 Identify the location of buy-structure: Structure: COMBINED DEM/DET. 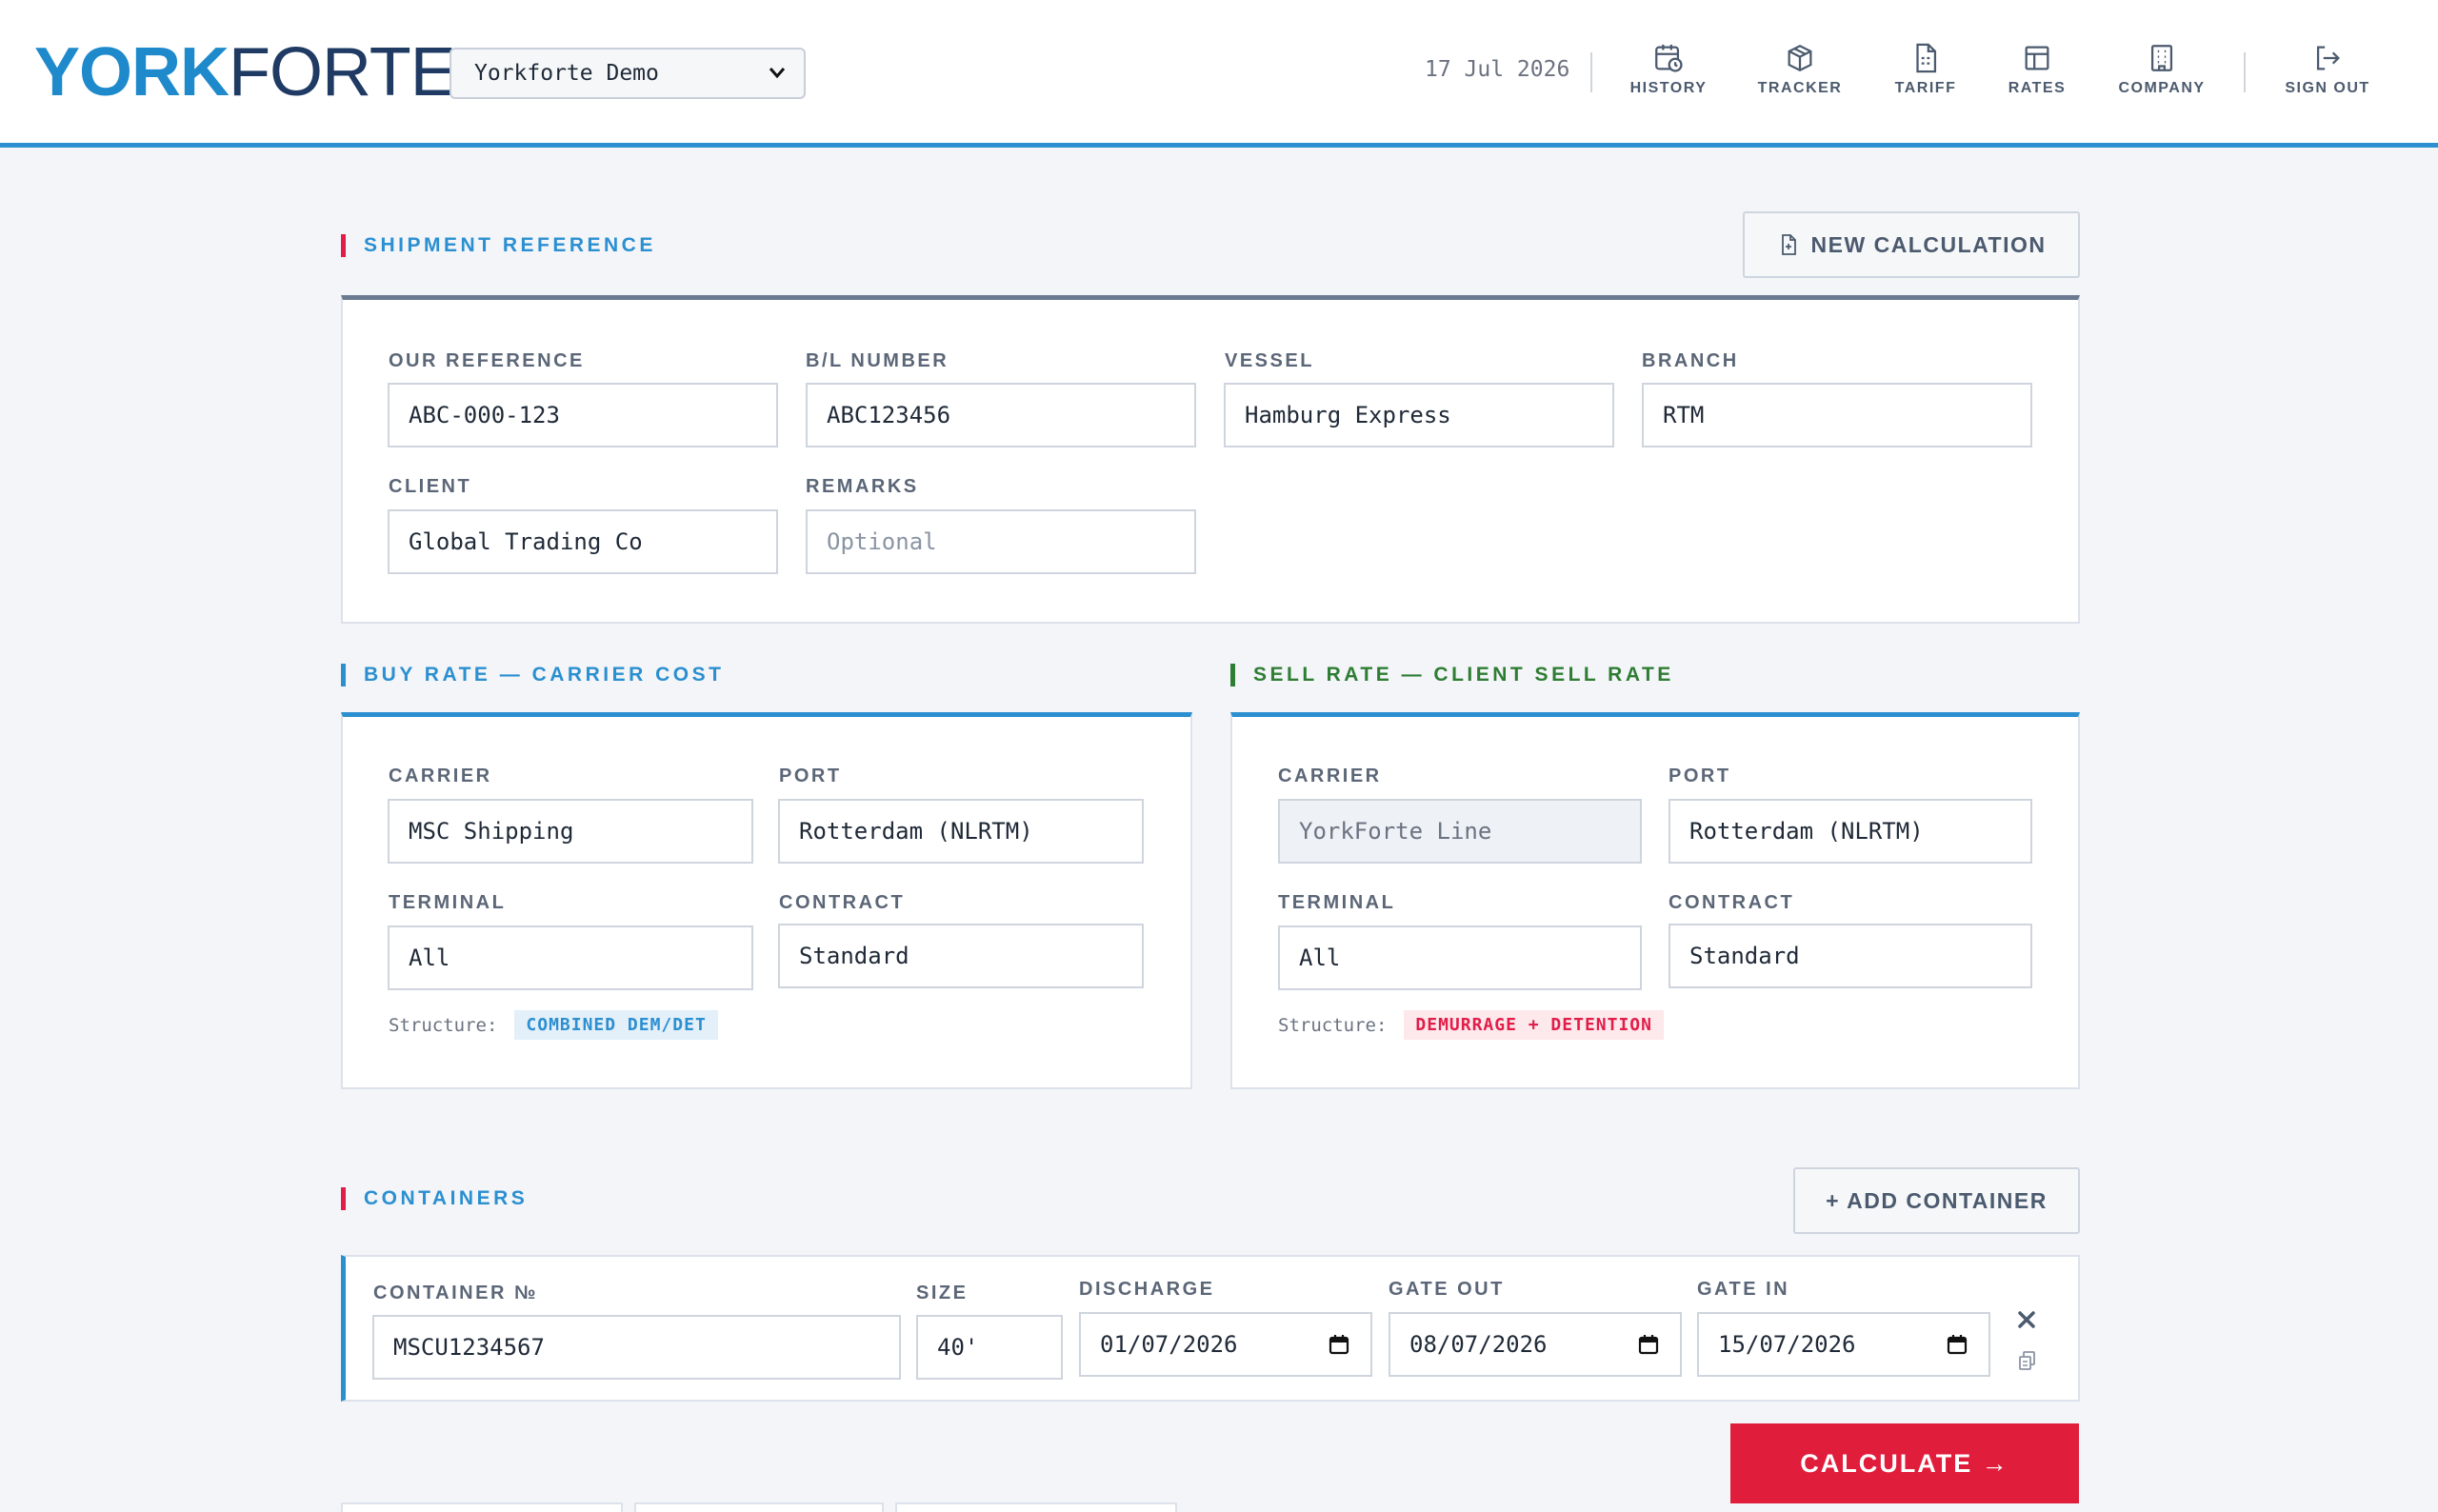
(553, 1025).